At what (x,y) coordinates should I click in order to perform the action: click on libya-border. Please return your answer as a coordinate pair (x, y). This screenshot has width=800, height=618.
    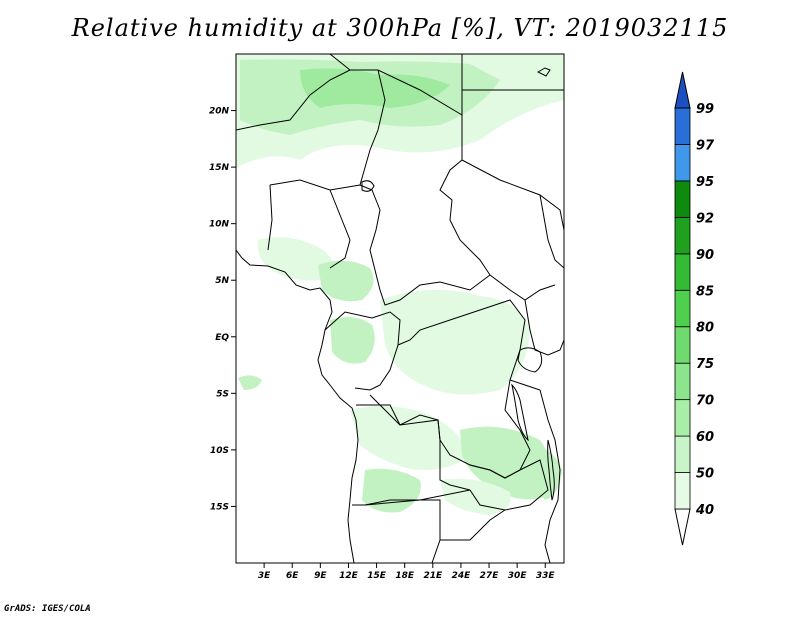
    Looking at the image, I should click on (512, 84).